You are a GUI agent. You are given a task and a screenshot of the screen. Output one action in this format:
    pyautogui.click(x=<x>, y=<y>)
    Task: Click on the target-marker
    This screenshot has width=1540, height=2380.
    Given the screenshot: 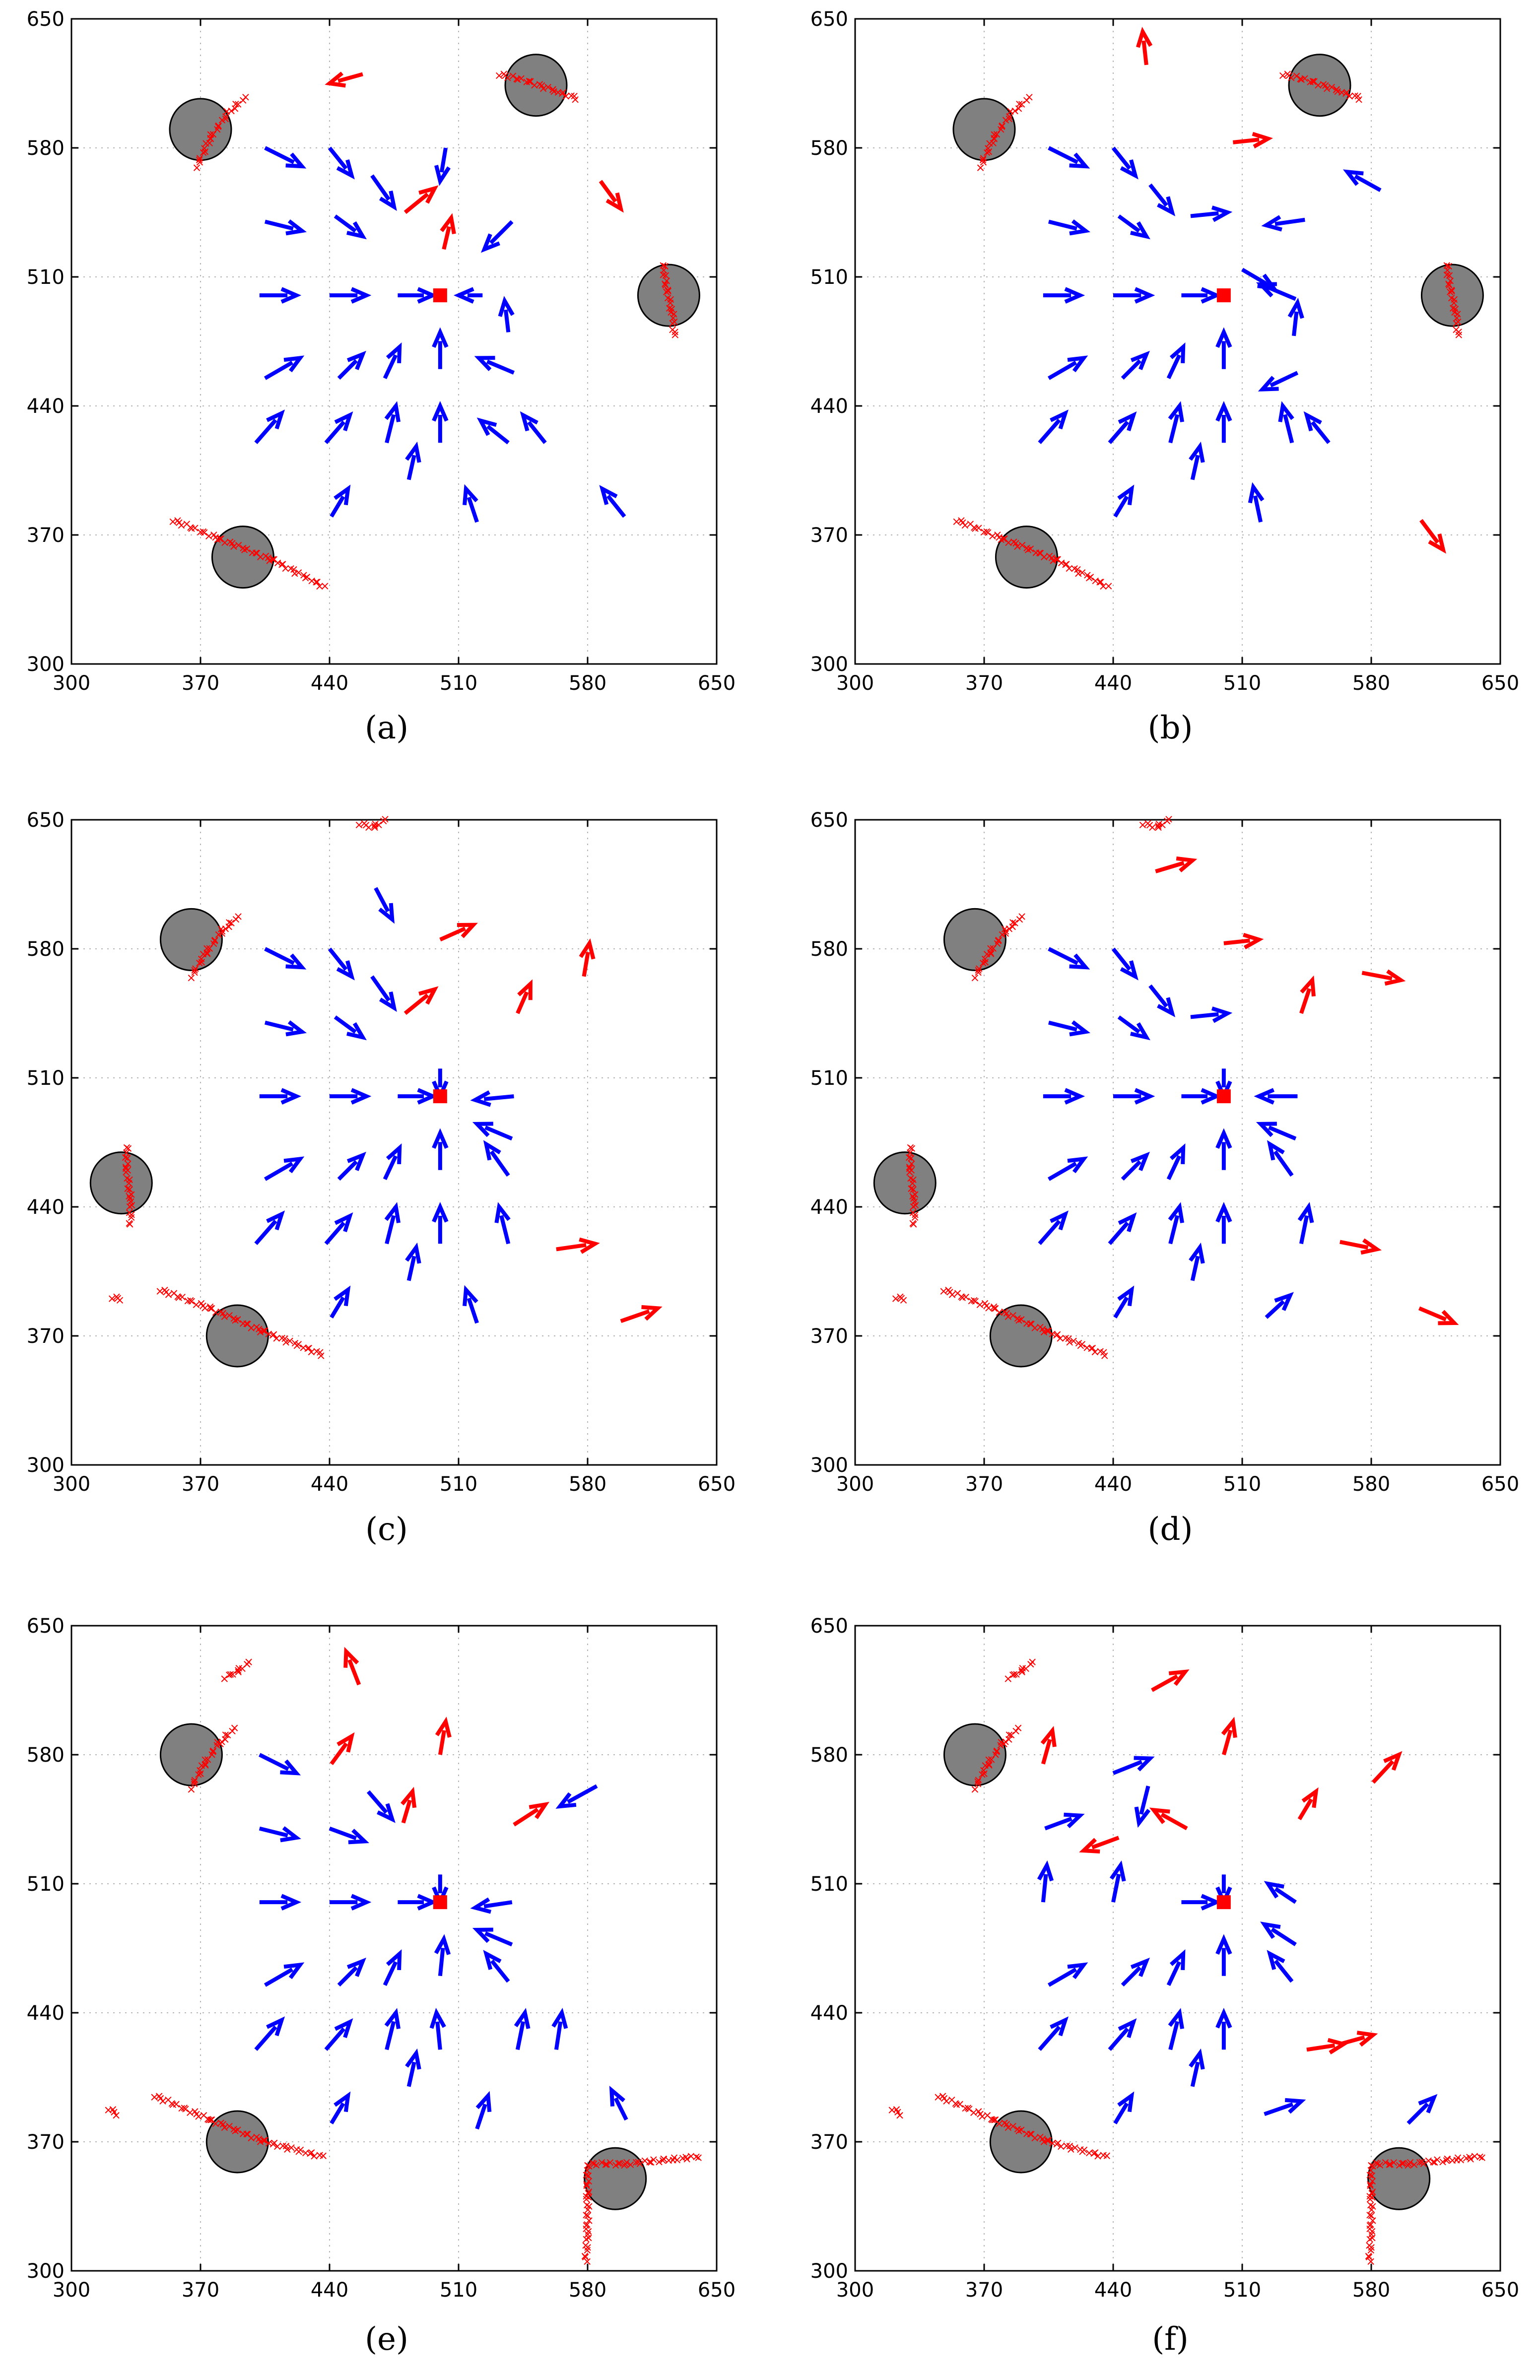 What is the action you would take?
    pyautogui.click(x=440, y=1902)
    